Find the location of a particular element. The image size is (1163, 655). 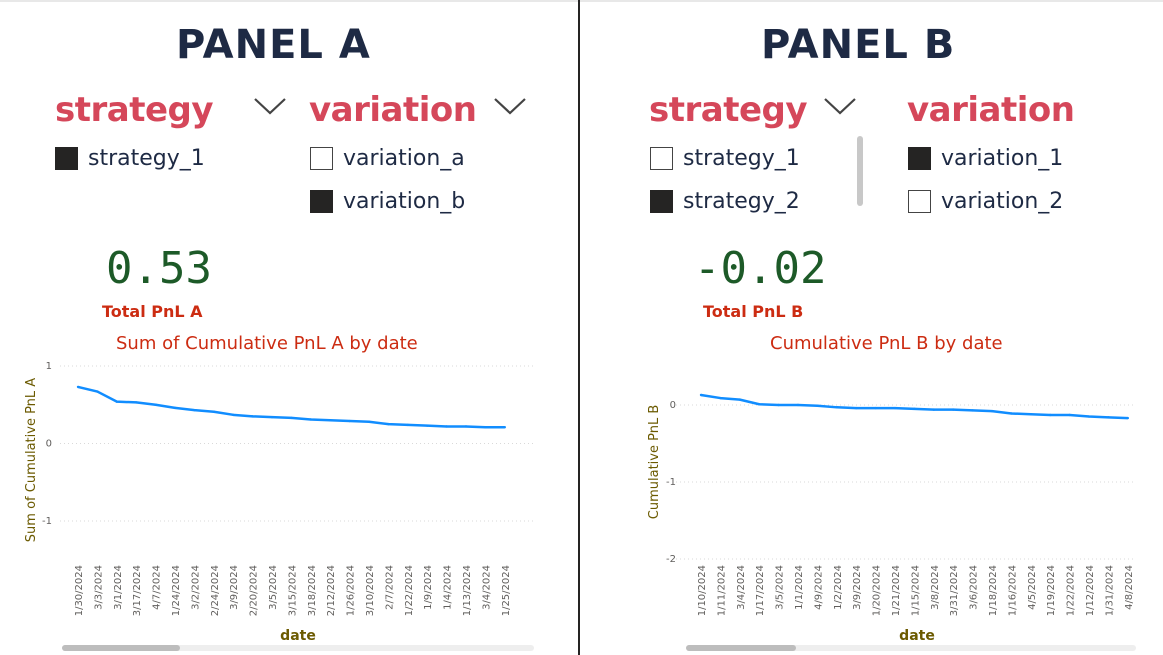

x-tick-label: 2/7/2024 is located at coordinates (389, 587).